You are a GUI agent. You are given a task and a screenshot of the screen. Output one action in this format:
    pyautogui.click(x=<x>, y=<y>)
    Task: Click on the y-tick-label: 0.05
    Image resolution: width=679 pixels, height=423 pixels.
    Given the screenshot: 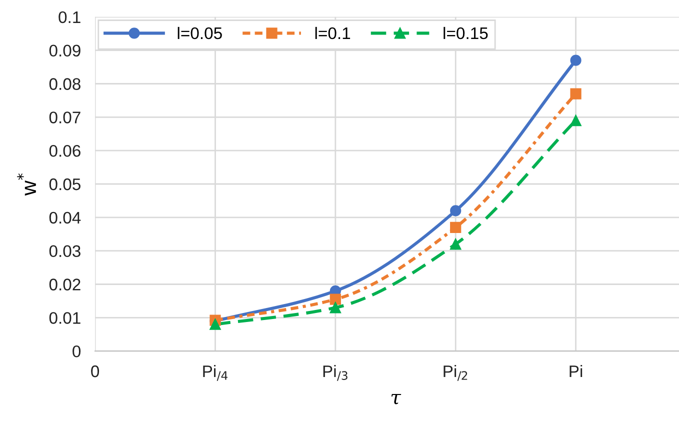 What is the action you would take?
    pyautogui.click(x=64, y=184)
    